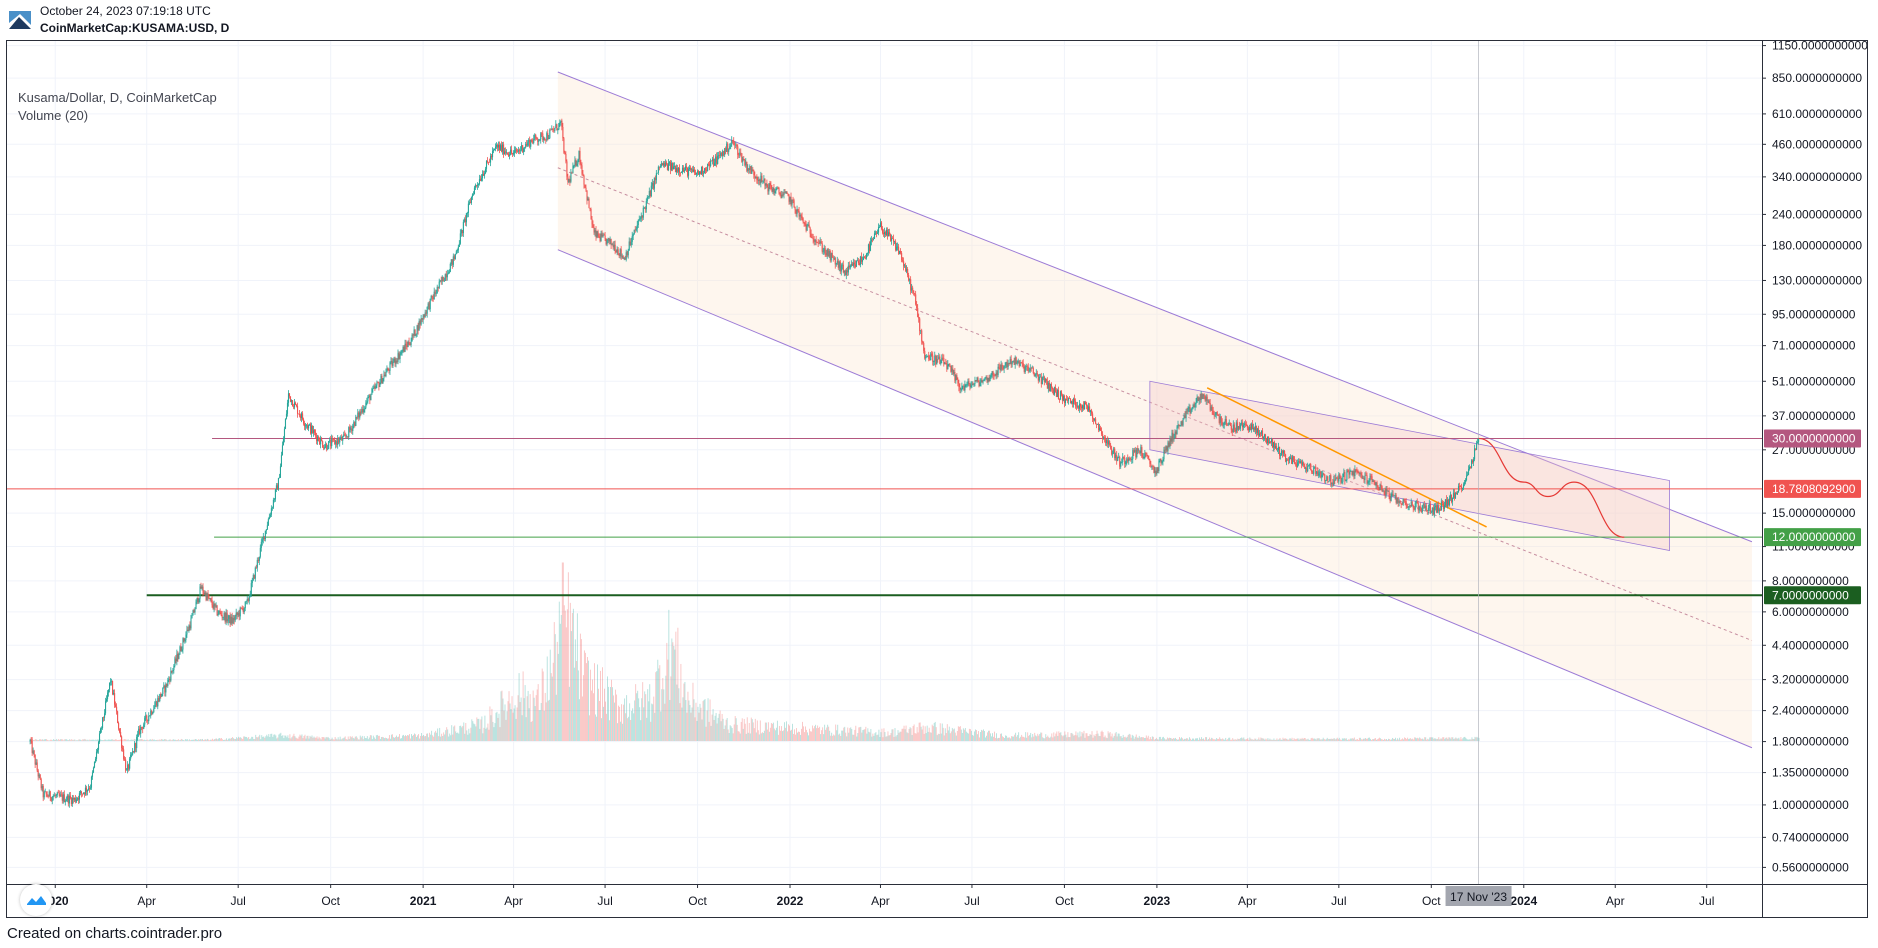 The width and height of the screenshot is (1878, 948). I want to click on y-tick-label: 8.0000000000, so click(1810, 581).